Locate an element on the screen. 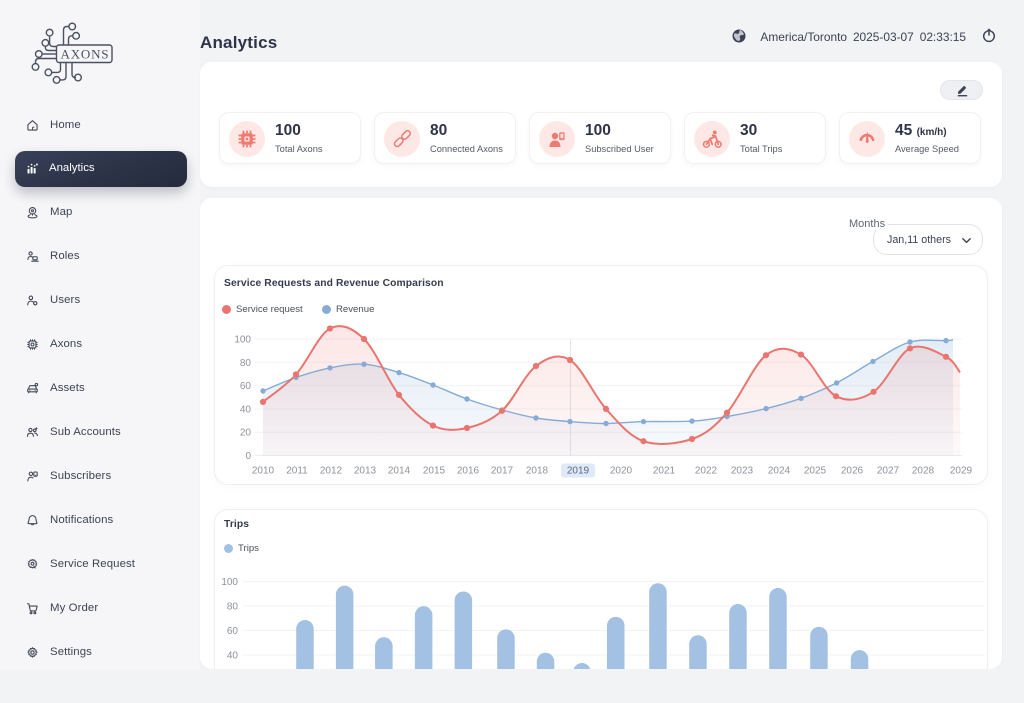  svg-text: 2013 is located at coordinates (365, 471).